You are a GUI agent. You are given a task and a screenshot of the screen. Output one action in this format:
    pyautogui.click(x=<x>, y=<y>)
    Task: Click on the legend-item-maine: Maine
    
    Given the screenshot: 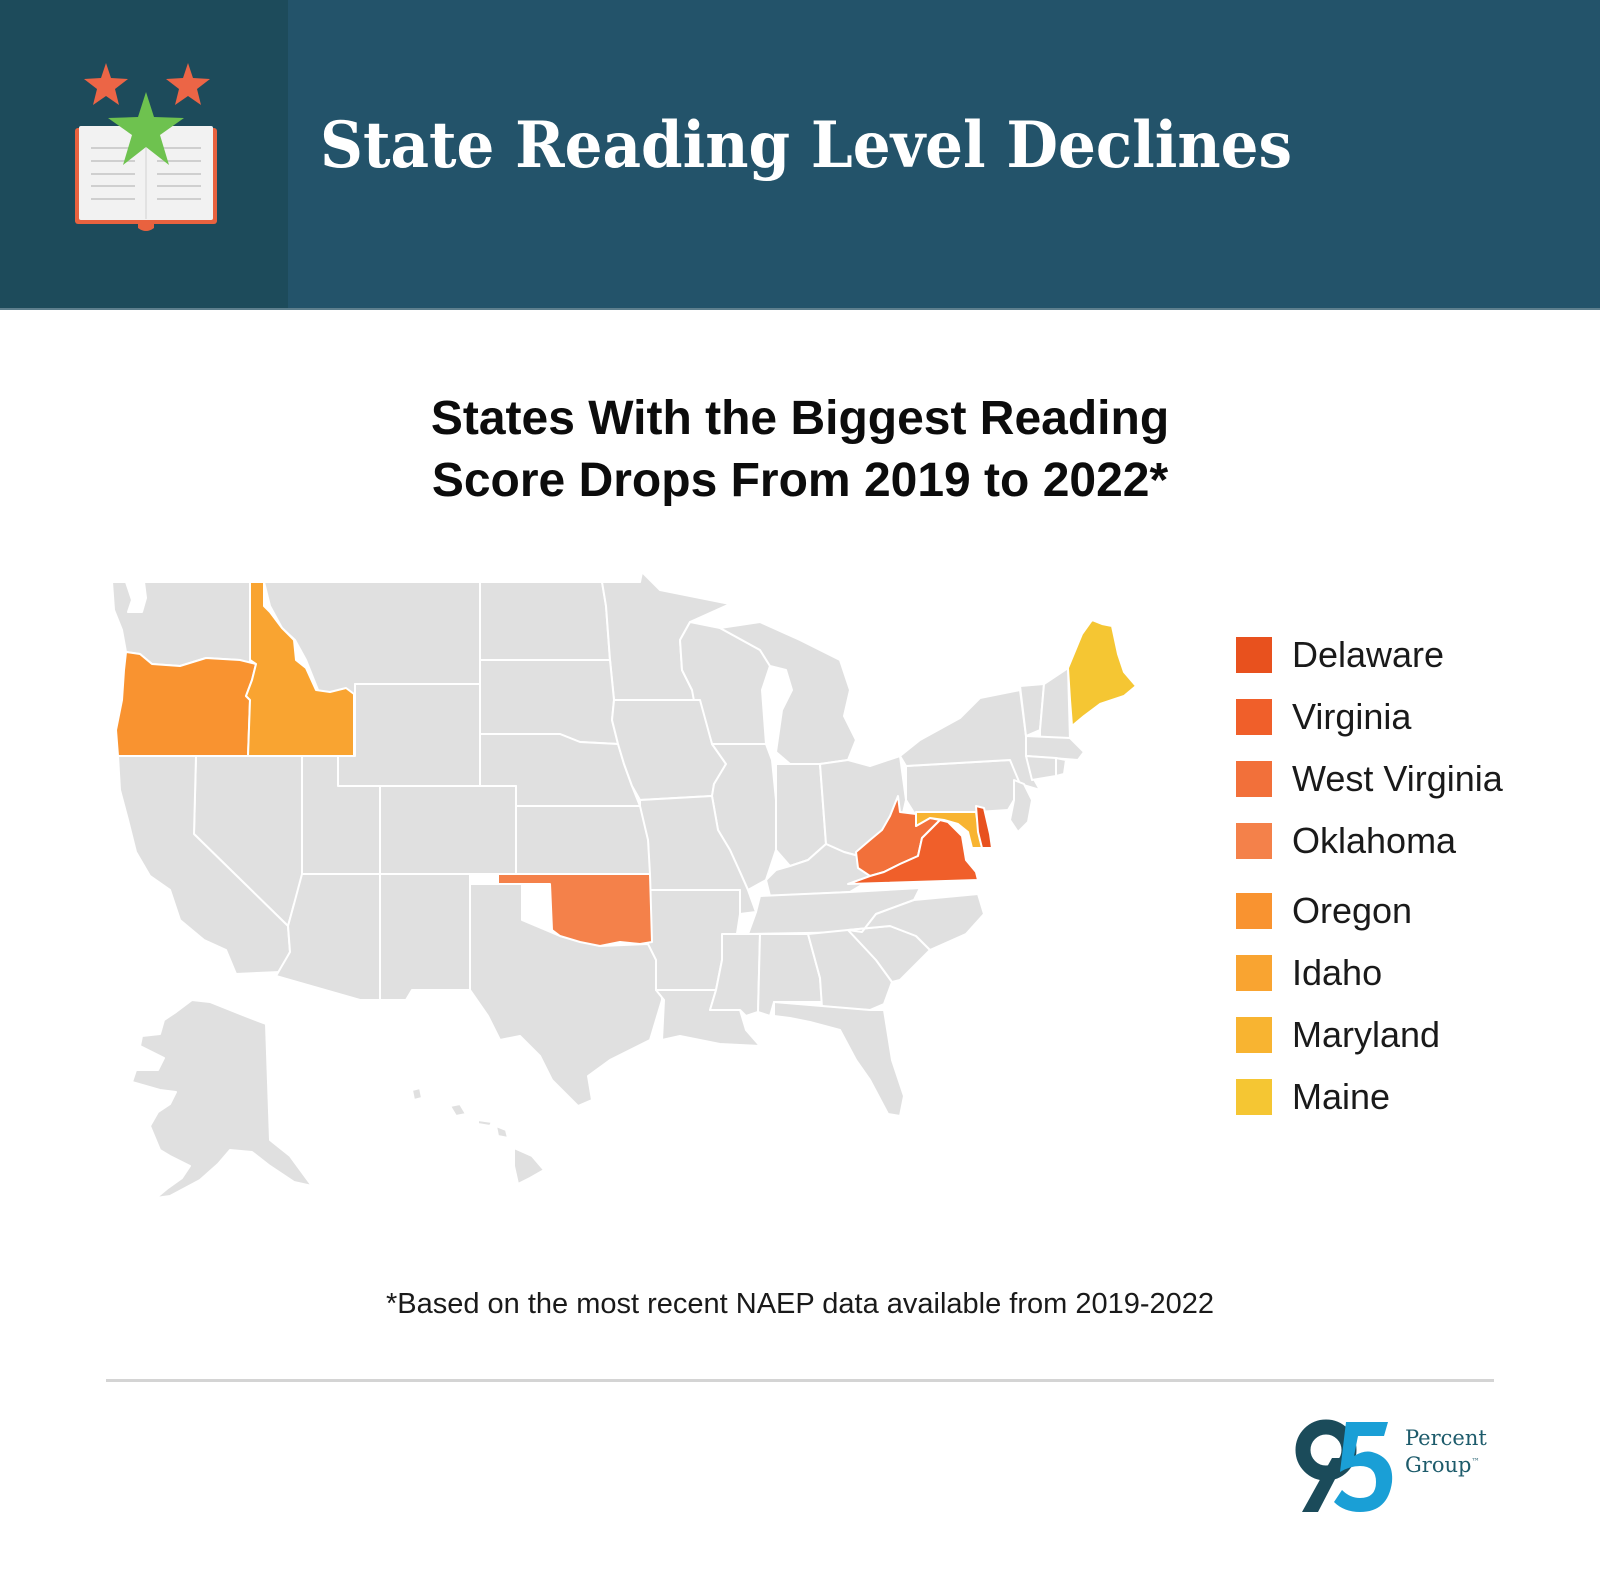 What is the action you would take?
    pyautogui.click(x=1313, y=1097)
    